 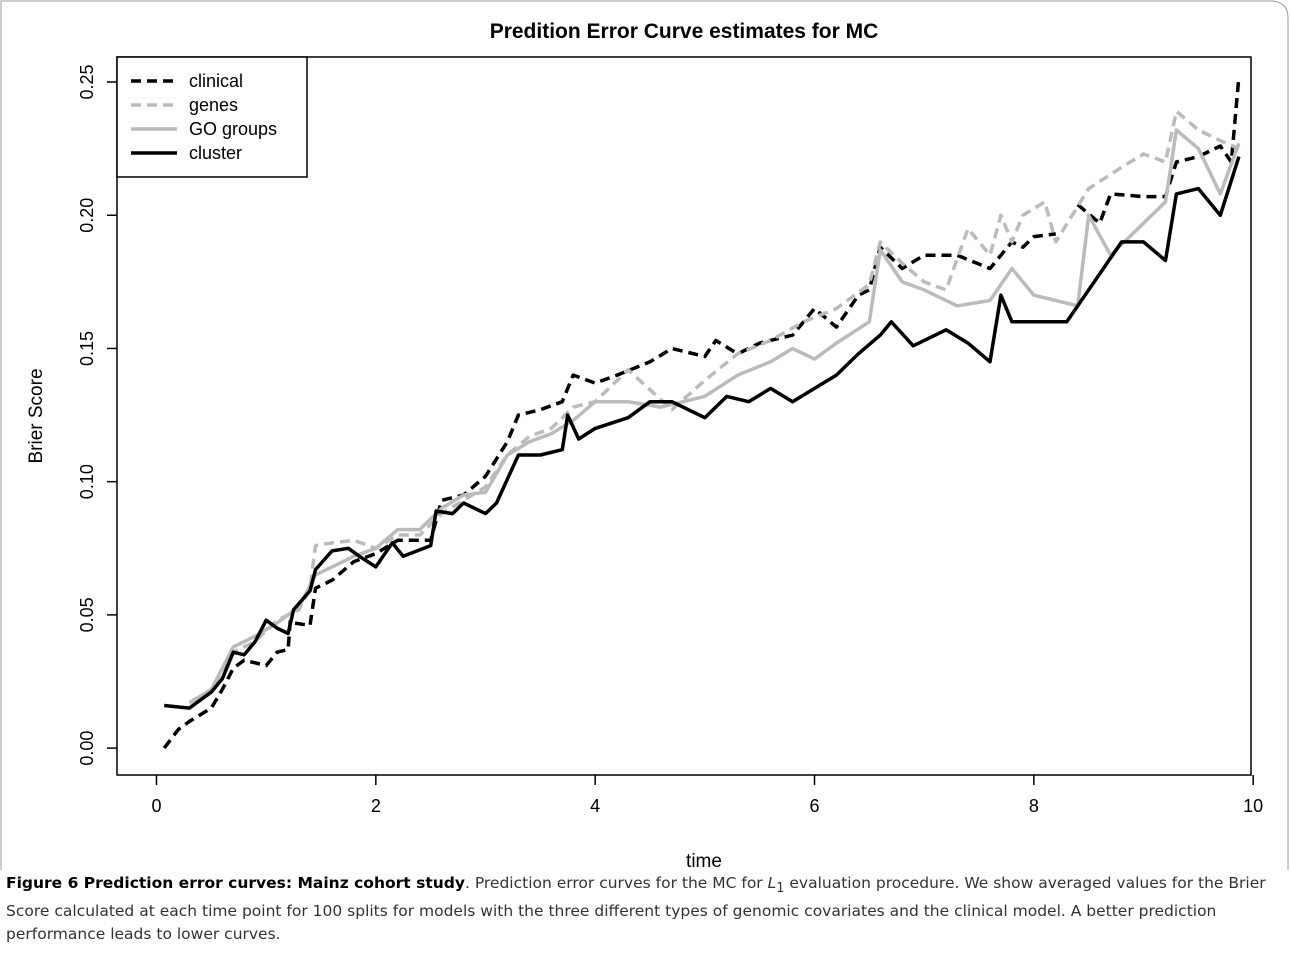 What do you see at coordinates (376, 806) in the screenshot?
I see `x-tick-label: 2` at bounding box center [376, 806].